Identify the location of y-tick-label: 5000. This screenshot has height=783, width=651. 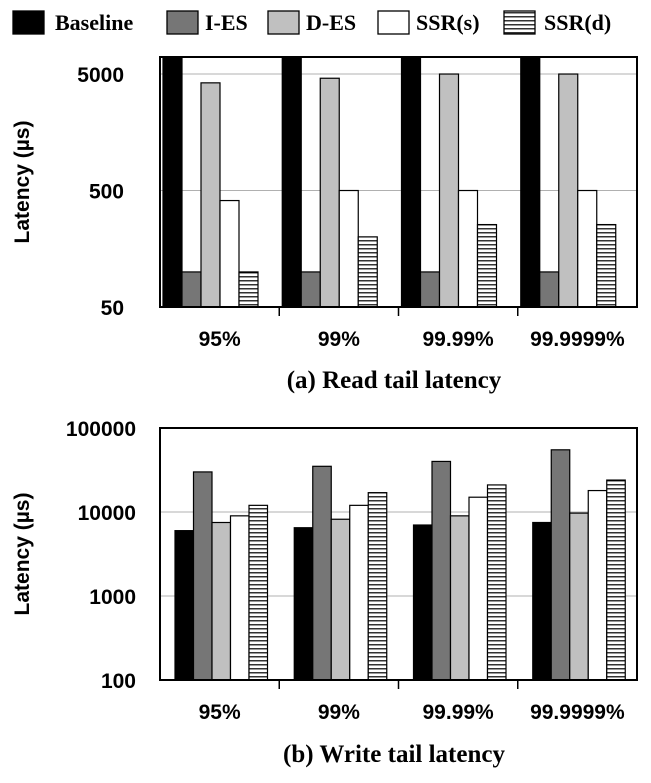
(100, 75).